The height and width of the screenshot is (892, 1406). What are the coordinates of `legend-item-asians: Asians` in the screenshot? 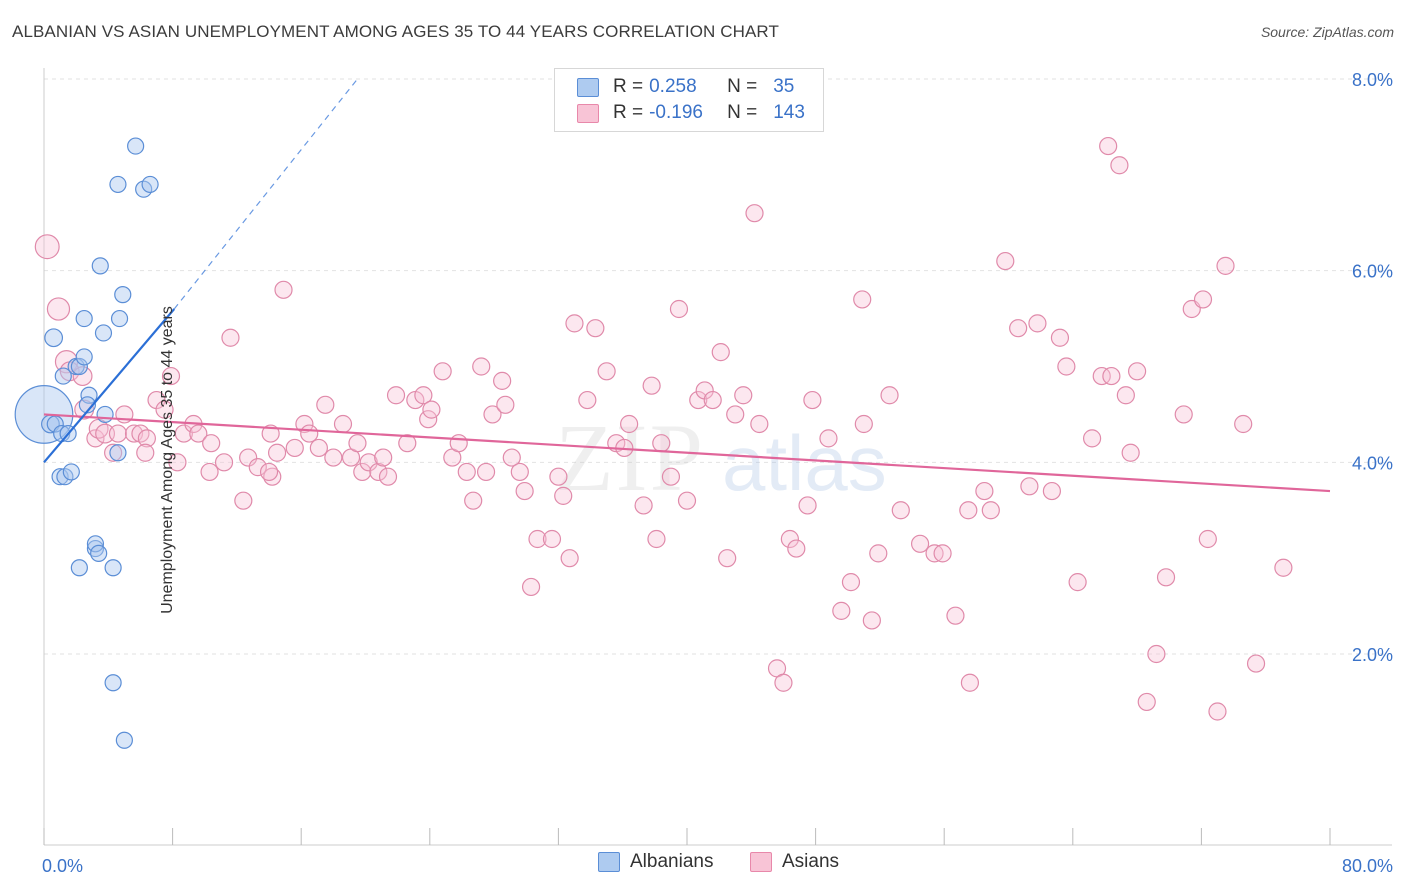 It's located at (794, 862).